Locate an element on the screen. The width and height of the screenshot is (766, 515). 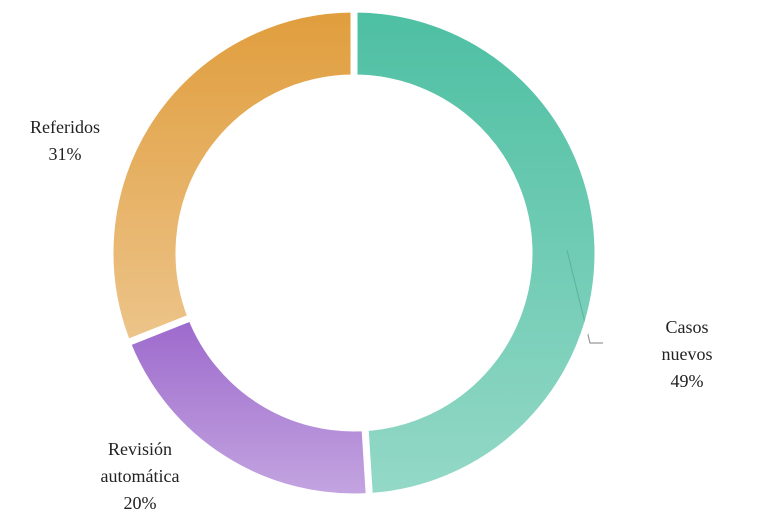
slice-label: Referidos 31% is located at coordinates (65, 141).